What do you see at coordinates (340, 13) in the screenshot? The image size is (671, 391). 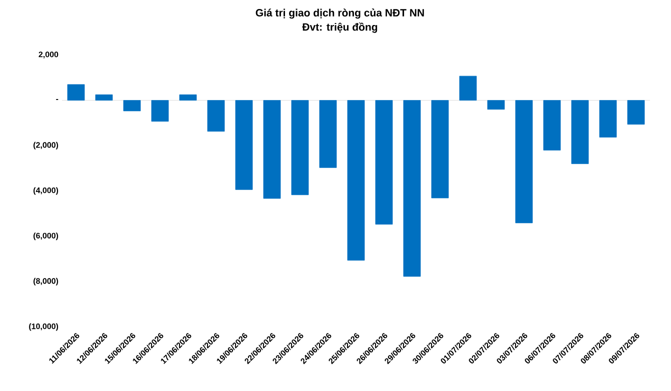 I see `chart-title: Giá trị giao dịch ròng của NĐT NN` at bounding box center [340, 13].